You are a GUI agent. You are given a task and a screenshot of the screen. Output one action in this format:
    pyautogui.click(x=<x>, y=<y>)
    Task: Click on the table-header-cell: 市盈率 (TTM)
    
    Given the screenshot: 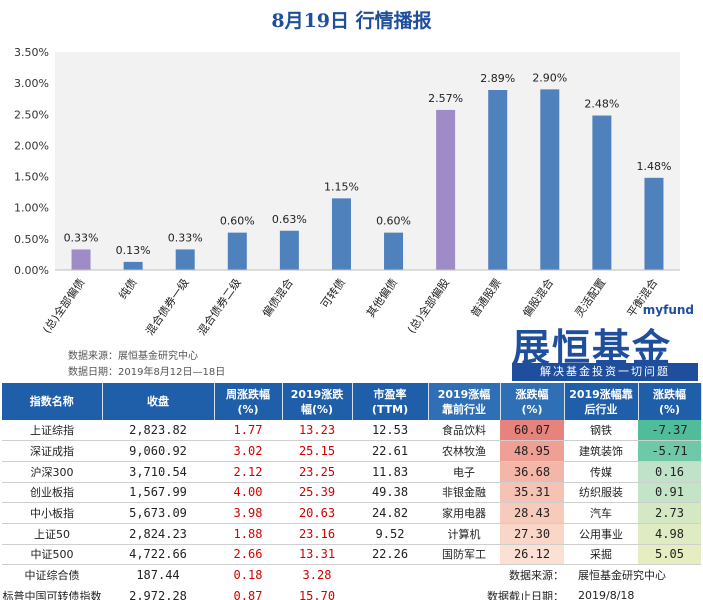 What is the action you would take?
    pyautogui.click(x=390, y=401)
    